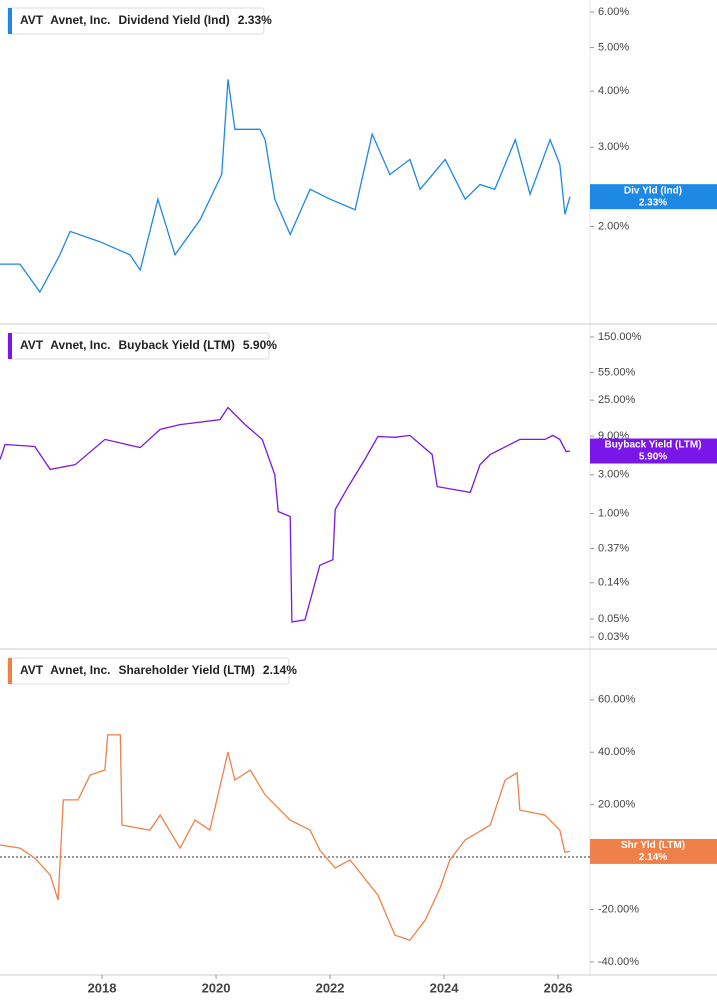 Image resolution: width=717 pixels, height=1005 pixels. Describe the element at coordinates (653, 202) in the screenshot. I see `badge-value: 2.33%` at that location.